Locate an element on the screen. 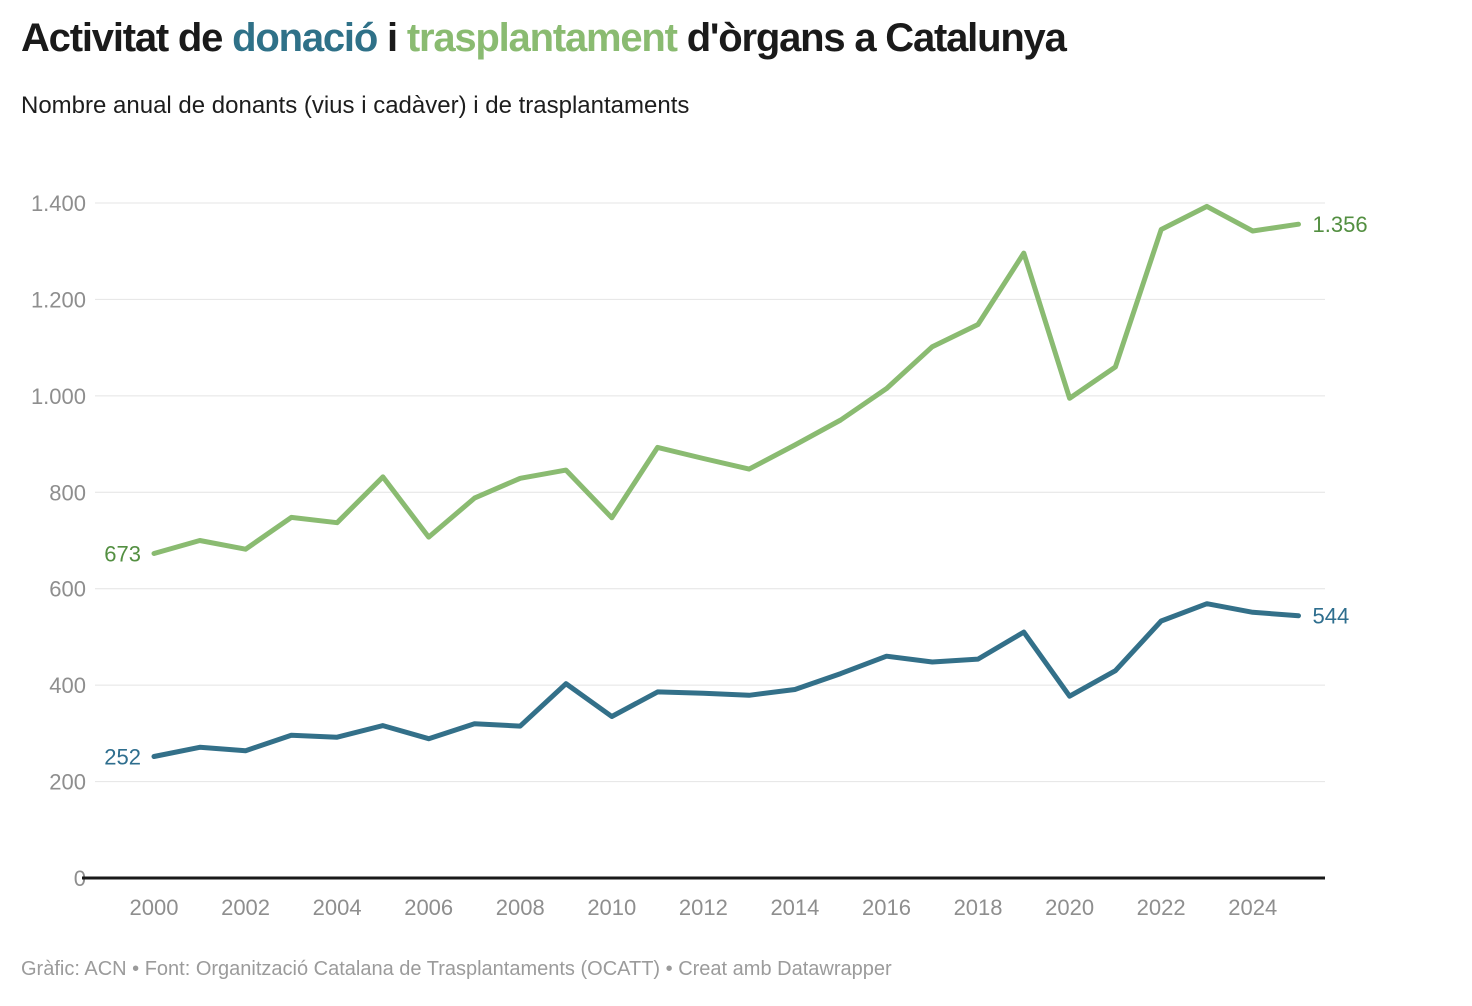  donants-start-value-label: 252 is located at coordinates (122, 757).